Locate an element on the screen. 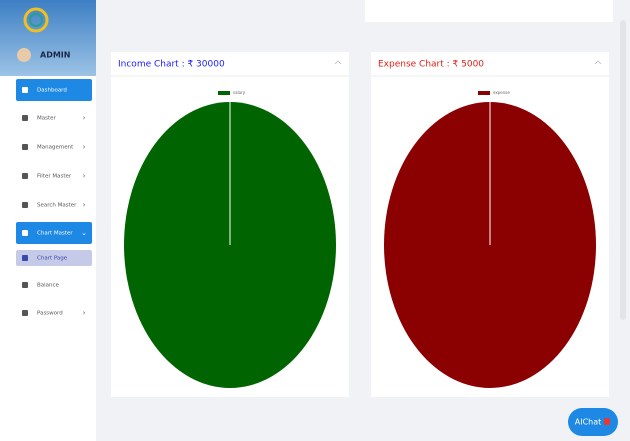 This screenshot has height=441, width=630. logo is located at coordinates (36, 20).